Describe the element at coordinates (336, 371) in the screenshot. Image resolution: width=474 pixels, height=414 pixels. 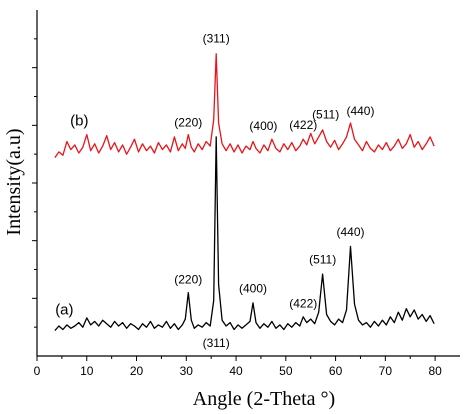
I see `x-tick-label: 60` at that location.